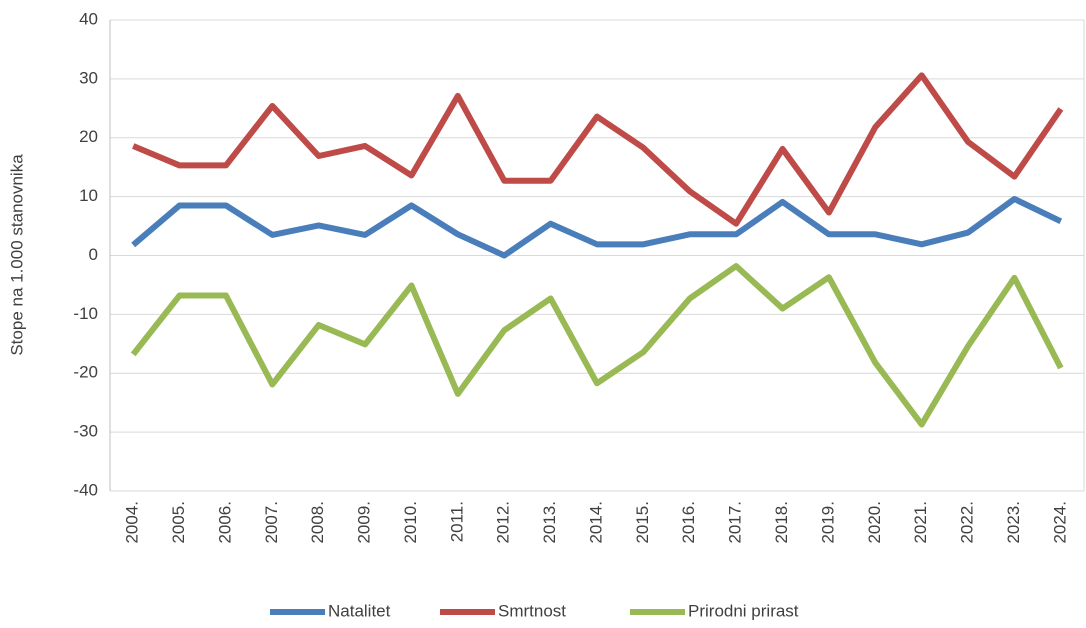 The height and width of the screenshot is (628, 1086). Describe the element at coordinates (359, 610) in the screenshot. I see `legend-label: Natalitet` at that location.